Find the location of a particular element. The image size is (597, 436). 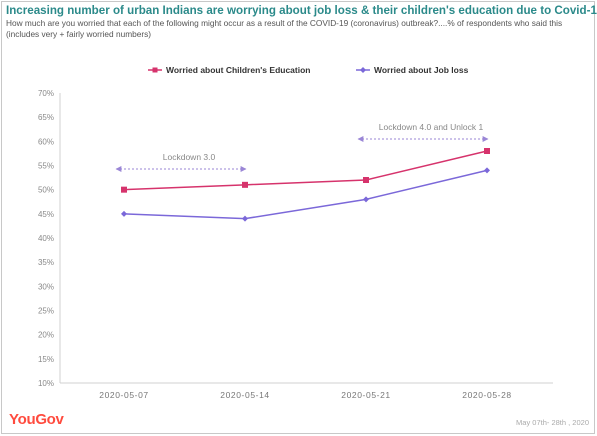

x-tick-label: 2020-05-07 is located at coordinates (123, 395).